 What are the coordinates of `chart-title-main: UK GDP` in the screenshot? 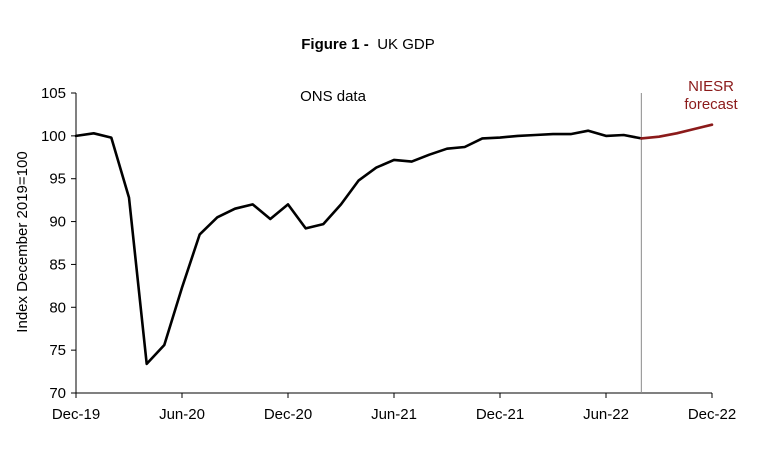 It's located at (406, 44).